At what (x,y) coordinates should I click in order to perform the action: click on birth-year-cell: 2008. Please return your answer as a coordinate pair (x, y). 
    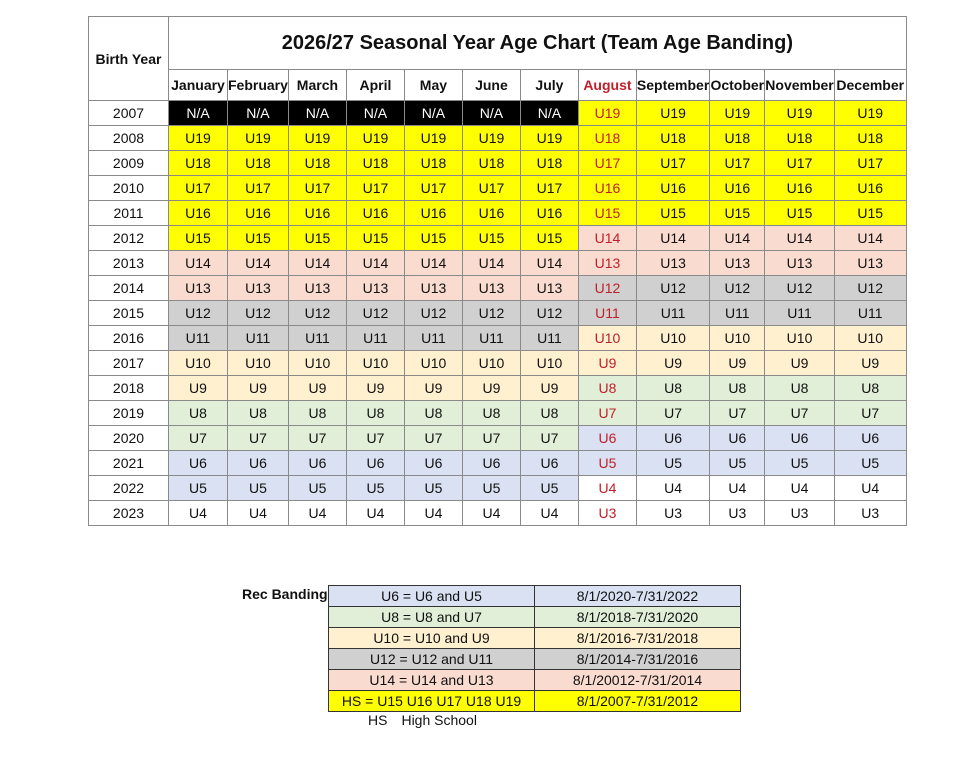
    Looking at the image, I should click on (128, 138).